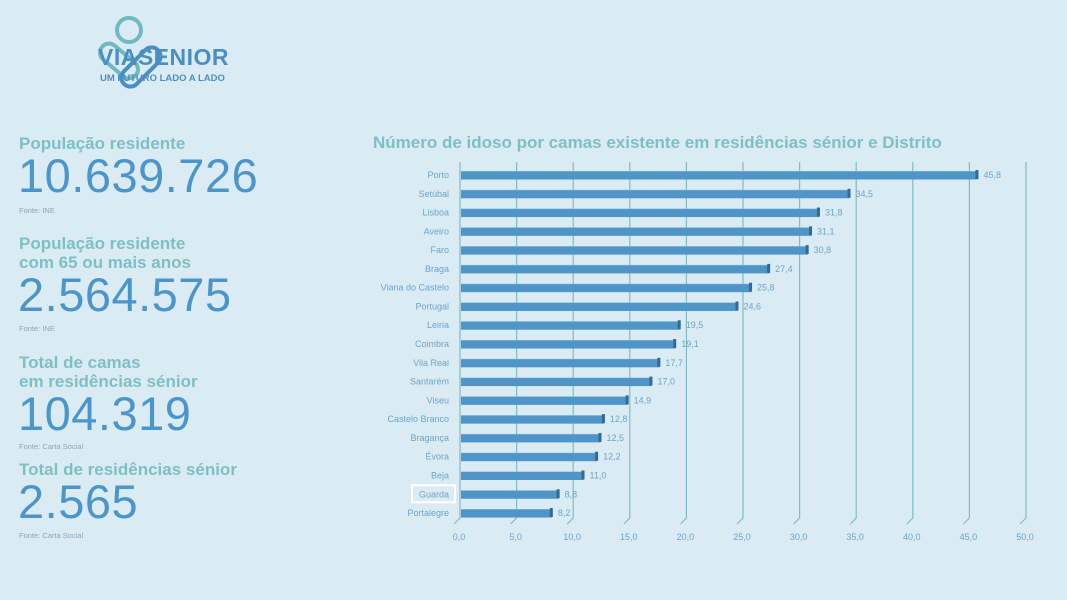 Image resolution: width=1067 pixels, height=600 pixels. Describe the element at coordinates (138, 175) in the screenshot. I see `stat-value: 10.639.726` at that location.